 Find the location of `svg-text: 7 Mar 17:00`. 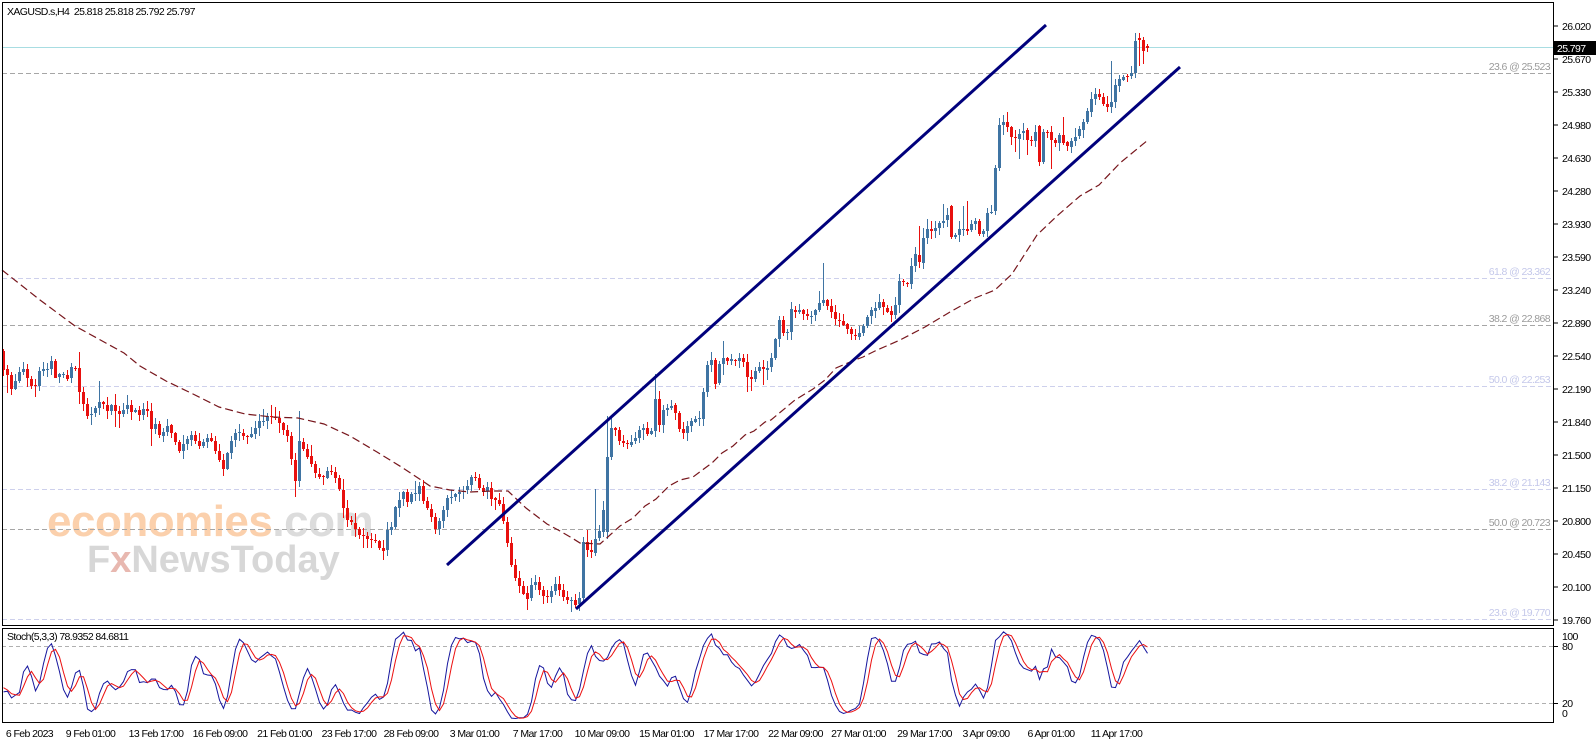

svg-text: 7 Mar 17:00 is located at coordinates (538, 734).